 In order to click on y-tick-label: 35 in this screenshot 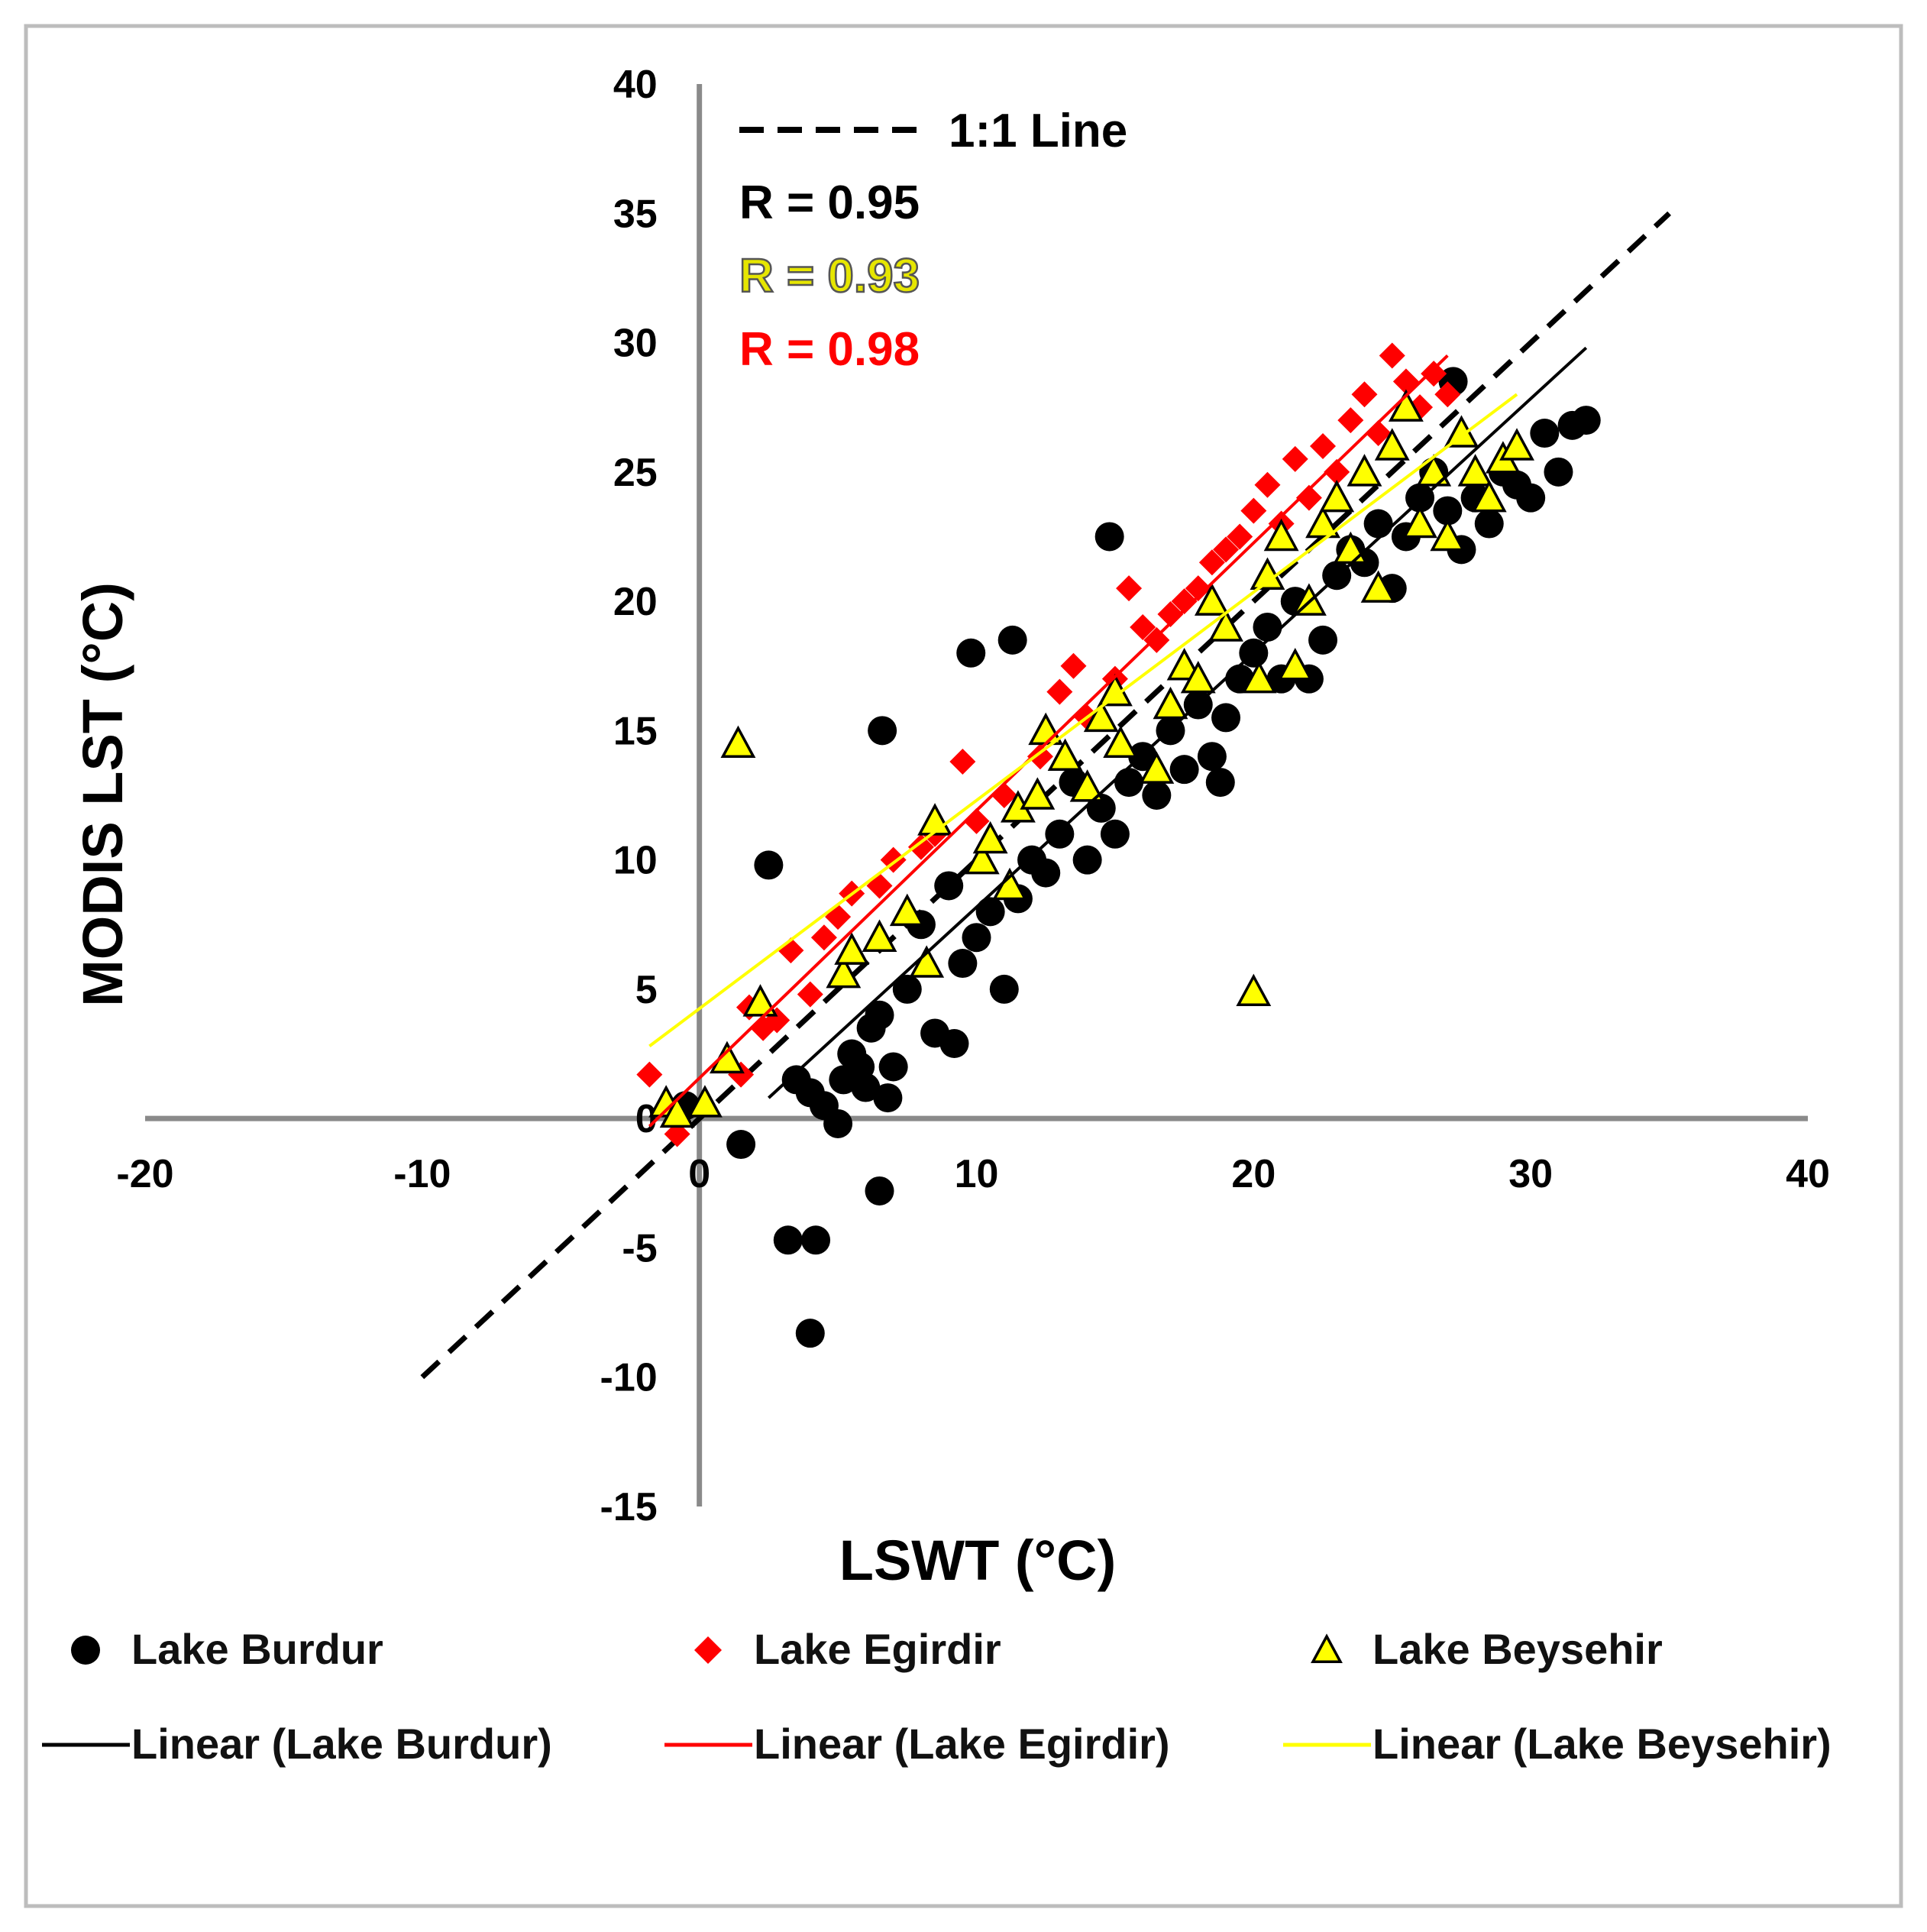, I will do `click(635, 214)`.